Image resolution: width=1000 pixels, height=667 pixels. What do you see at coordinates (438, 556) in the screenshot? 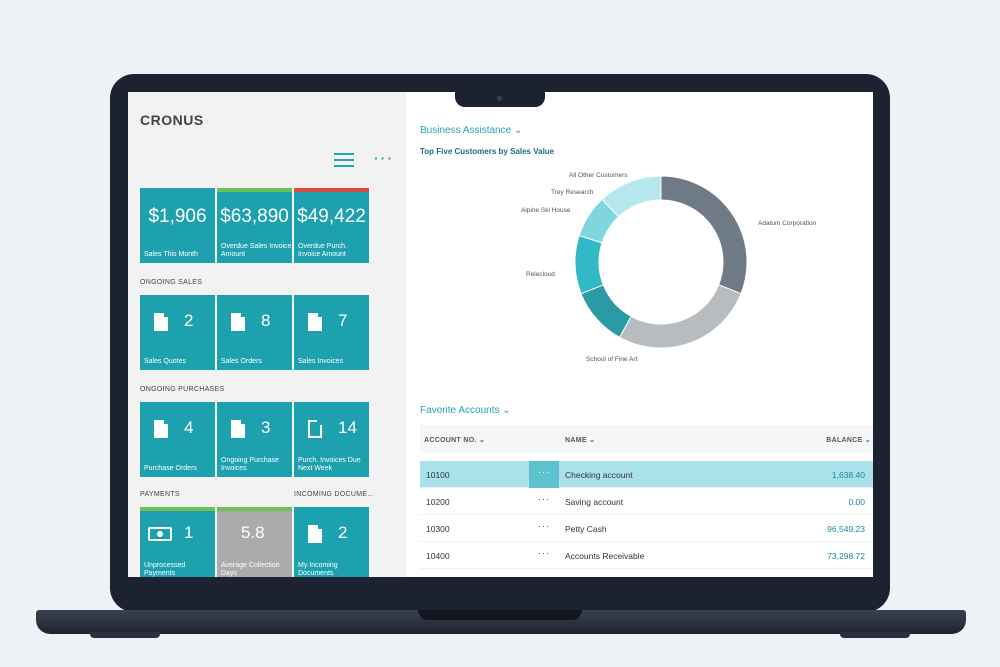
I see `account-no: 10400` at bounding box center [438, 556].